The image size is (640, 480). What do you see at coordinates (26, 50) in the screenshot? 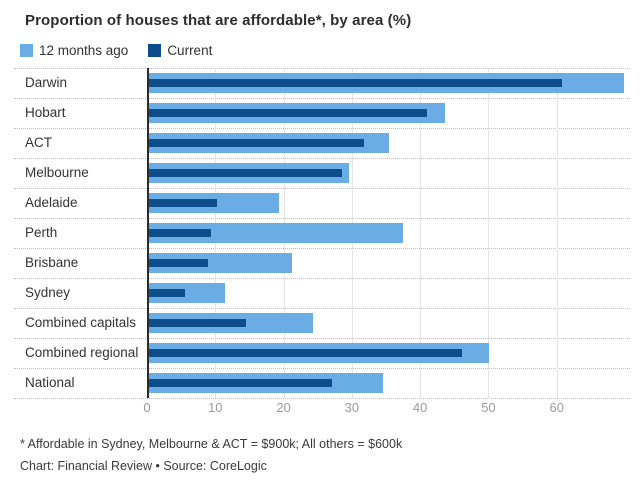
I see `legend-swatch-12-months-ago` at bounding box center [26, 50].